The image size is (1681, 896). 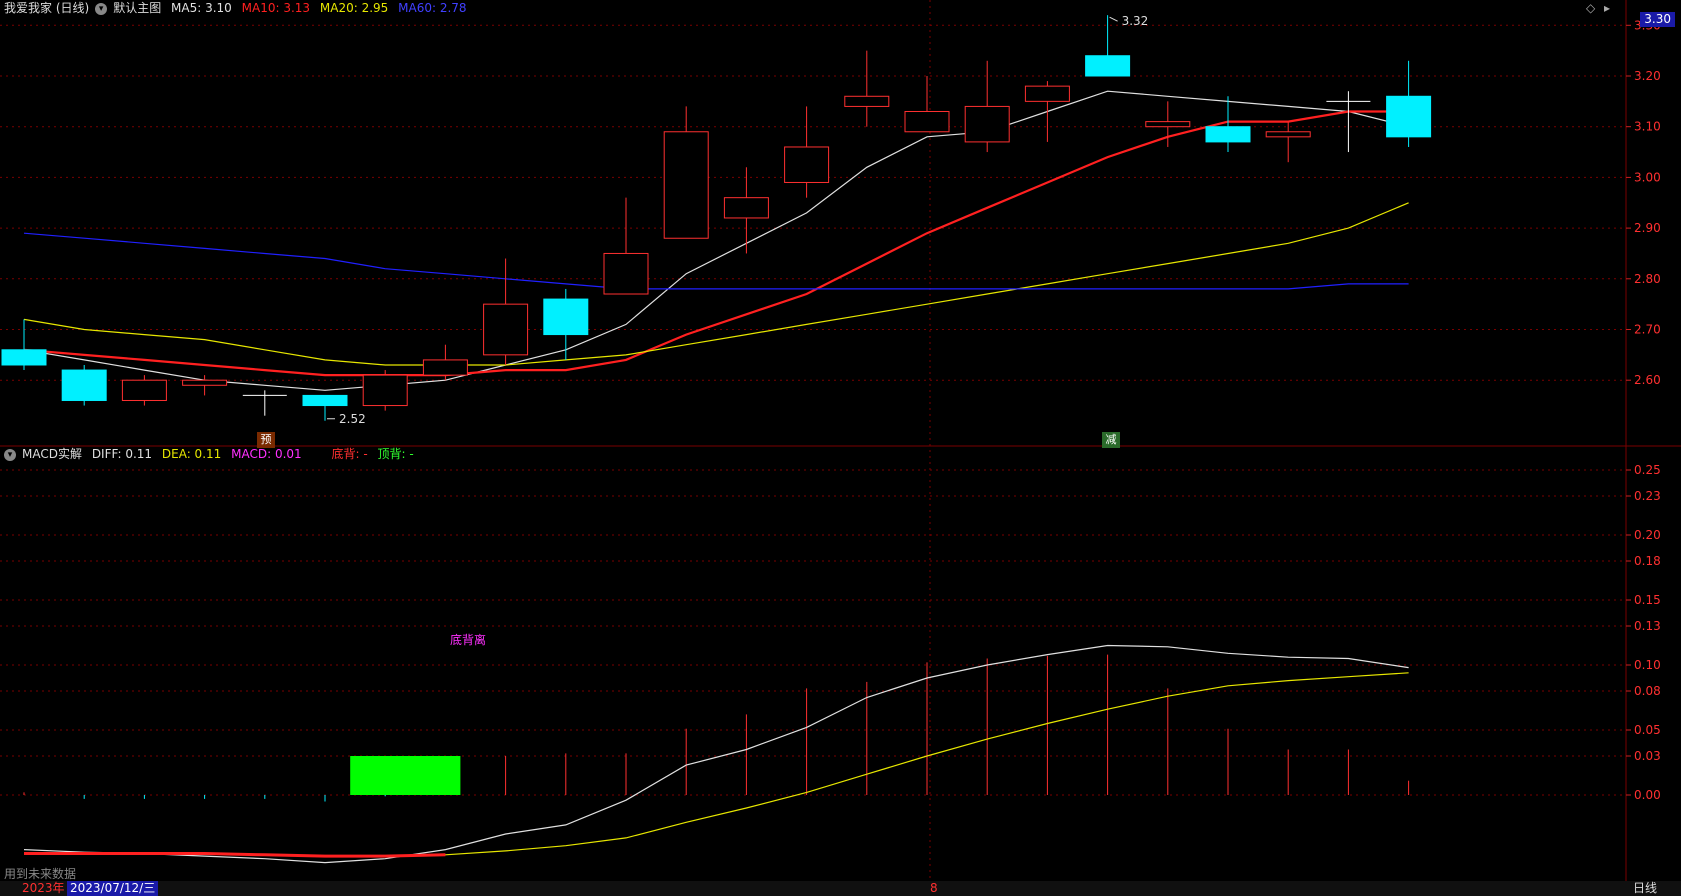 What do you see at coordinates (395, 454) in the screenshot?
I see `top-divergence-value: 顶背: -` at bounding box center [395, 454].